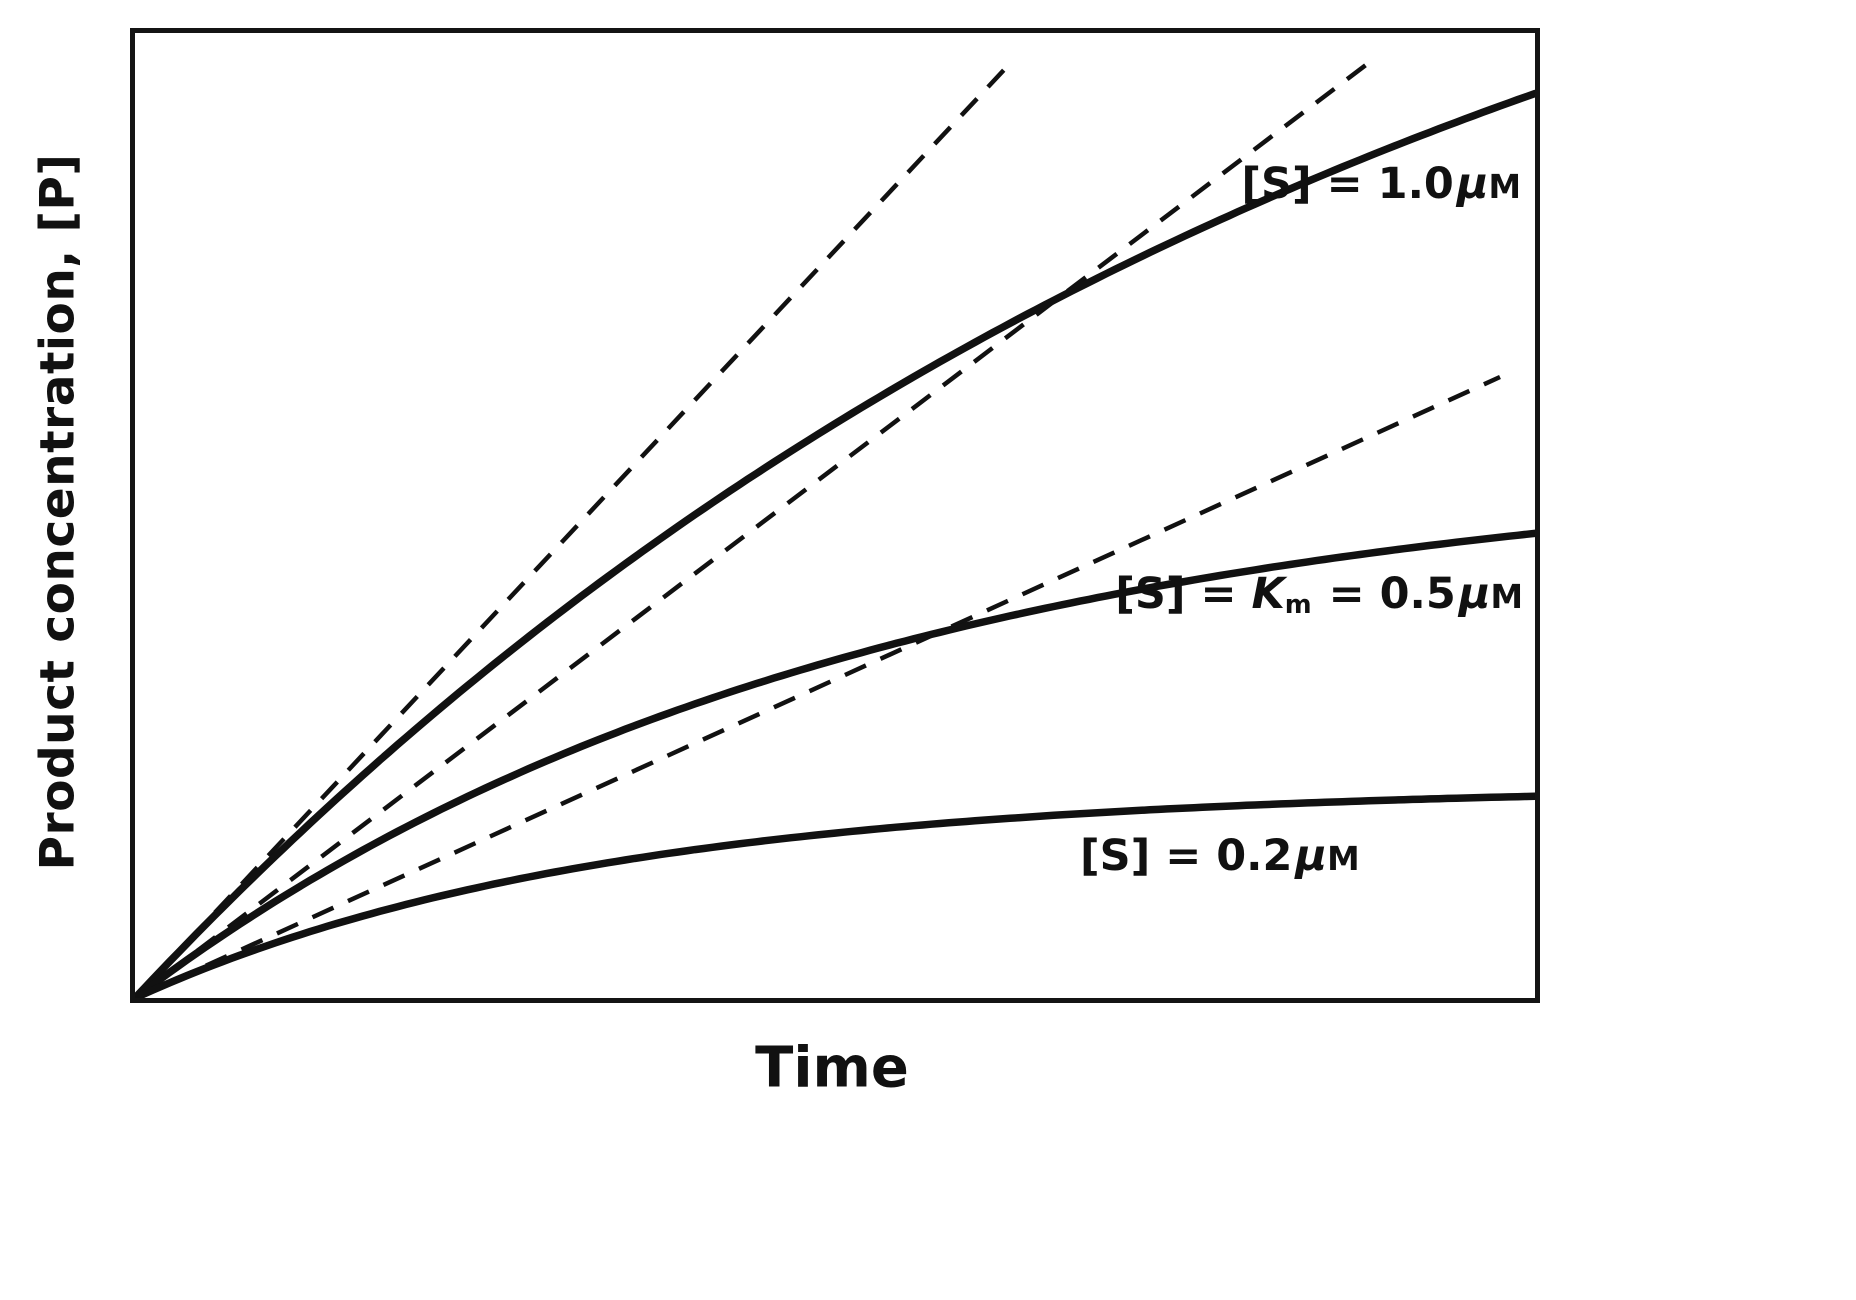 Image resolution: width=1856 pixels, height=1300 pixels. I want to click on series-label-text: [S] = 1.0, so click(1347, 184).